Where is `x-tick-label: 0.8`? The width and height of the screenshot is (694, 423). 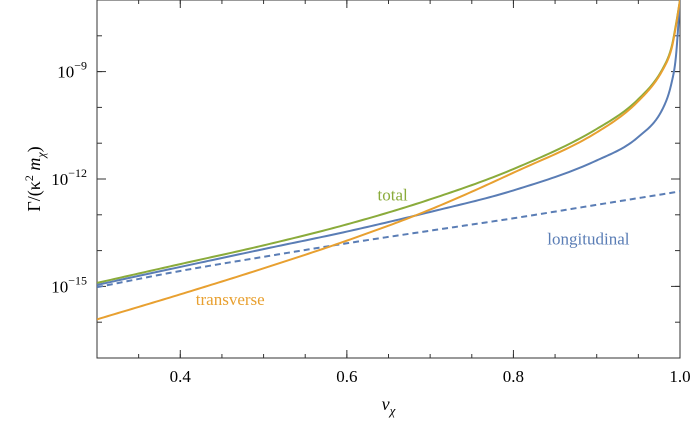
x-tick-label: 0.8 is located at coordinates (513, 376).